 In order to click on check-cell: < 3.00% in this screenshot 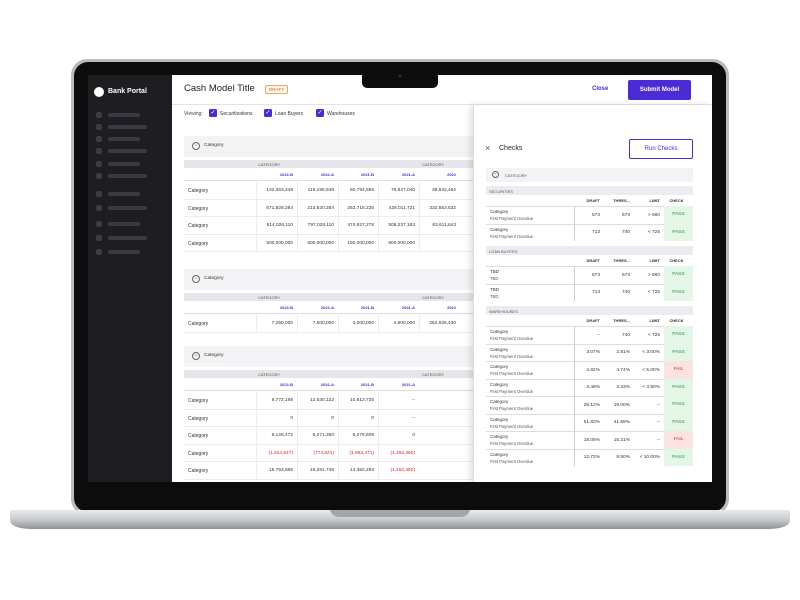, I will do `click(651, 352)`.